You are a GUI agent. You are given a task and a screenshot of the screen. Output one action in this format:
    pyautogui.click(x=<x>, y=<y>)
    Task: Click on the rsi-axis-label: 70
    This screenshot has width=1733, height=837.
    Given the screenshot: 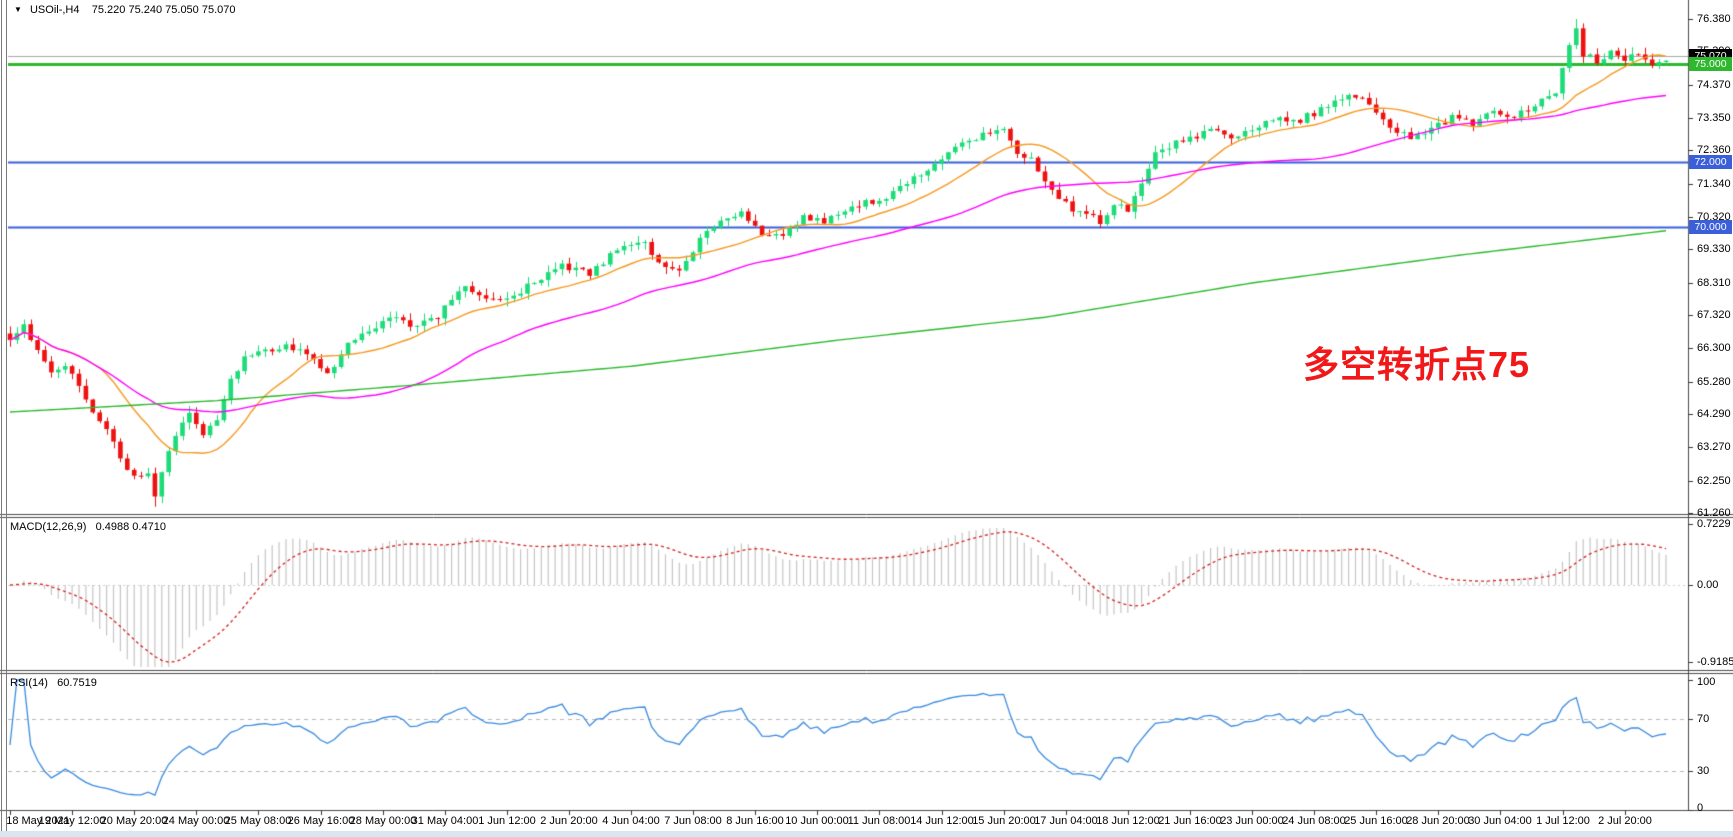 What is the action you would take?
    pyautogui.click(x=1703, y=719)
    